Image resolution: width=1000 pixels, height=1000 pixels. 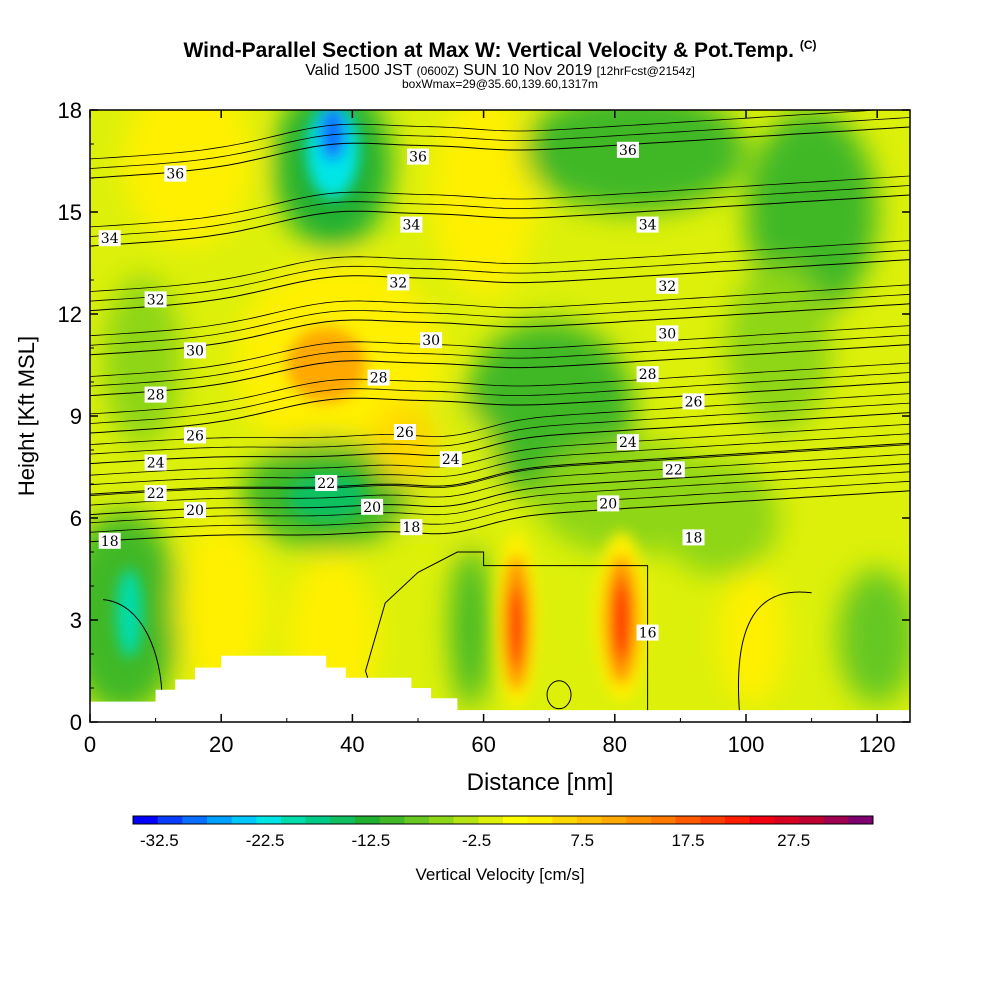 I want to click on x-tick-label: 60, so click(x=483, y=744).